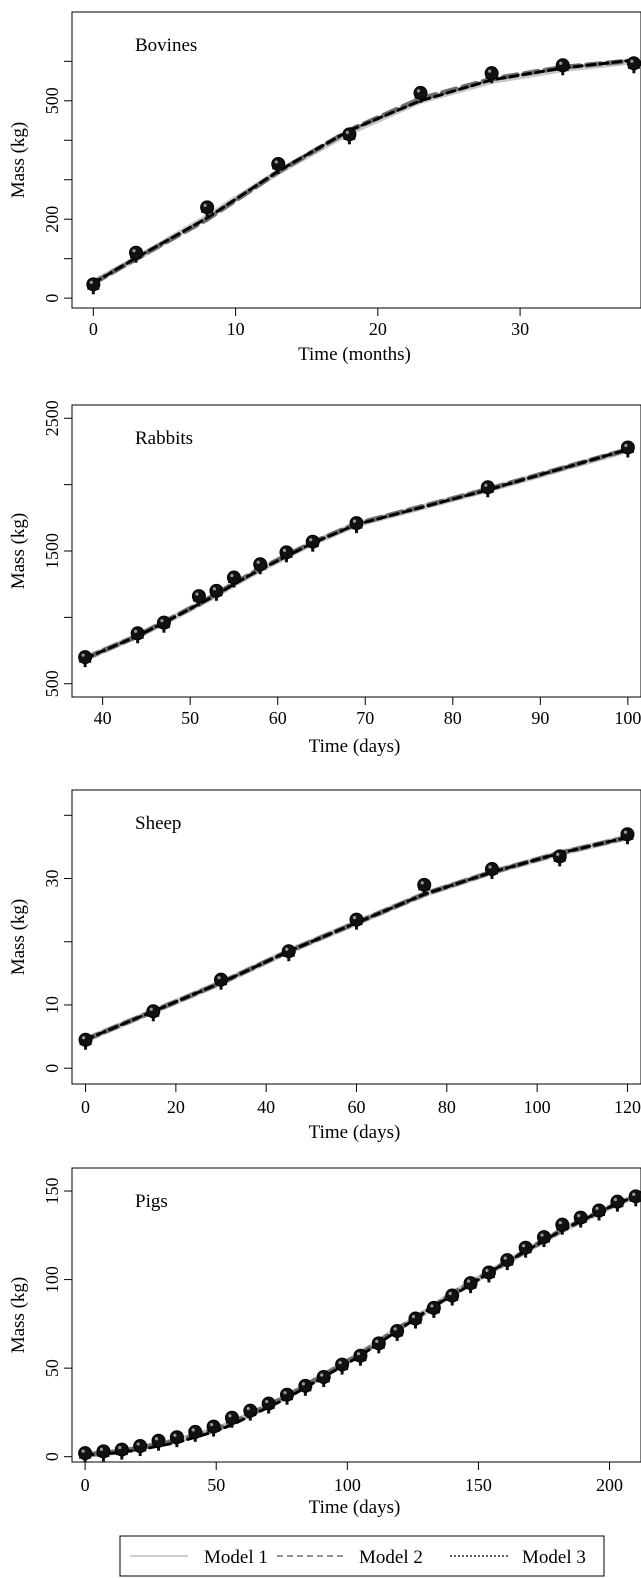  What do you see at coordinates (362, 1556) in the screenshot?
I see `legend-box` at bounding box center [362, 1556].